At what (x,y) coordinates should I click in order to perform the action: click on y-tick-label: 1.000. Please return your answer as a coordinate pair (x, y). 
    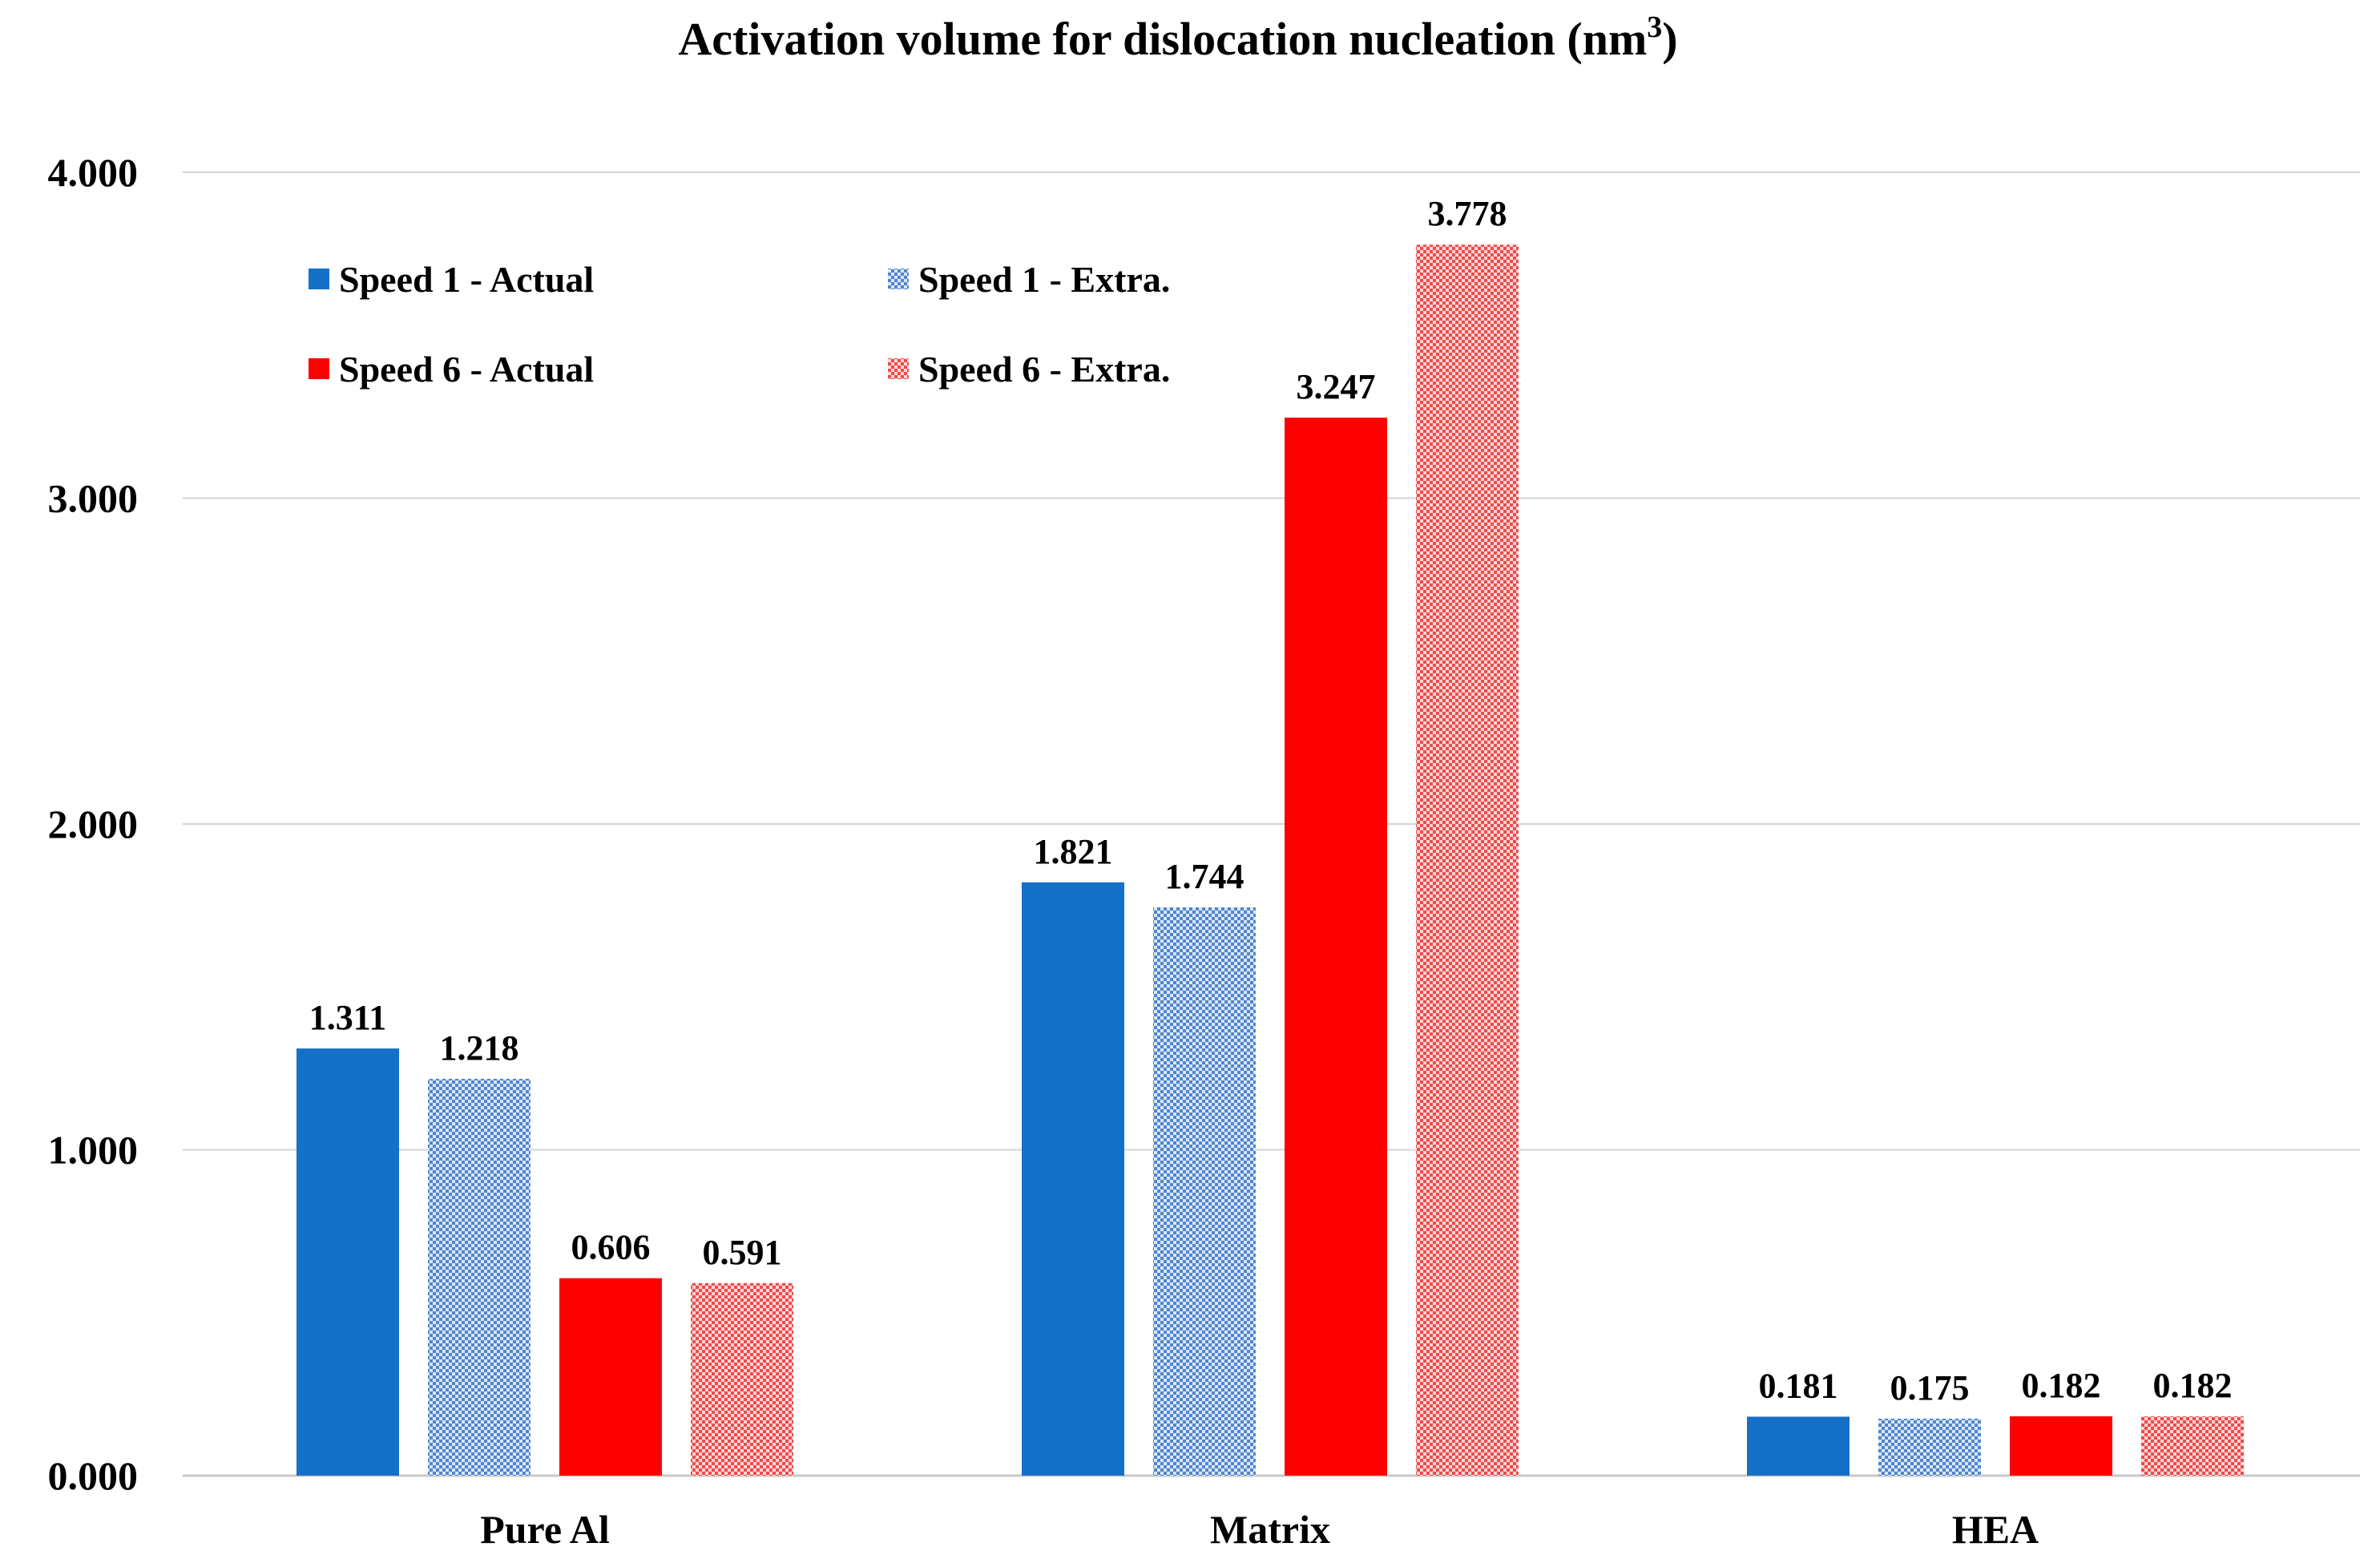
    Looking at the image, I should click on (93, 1150).